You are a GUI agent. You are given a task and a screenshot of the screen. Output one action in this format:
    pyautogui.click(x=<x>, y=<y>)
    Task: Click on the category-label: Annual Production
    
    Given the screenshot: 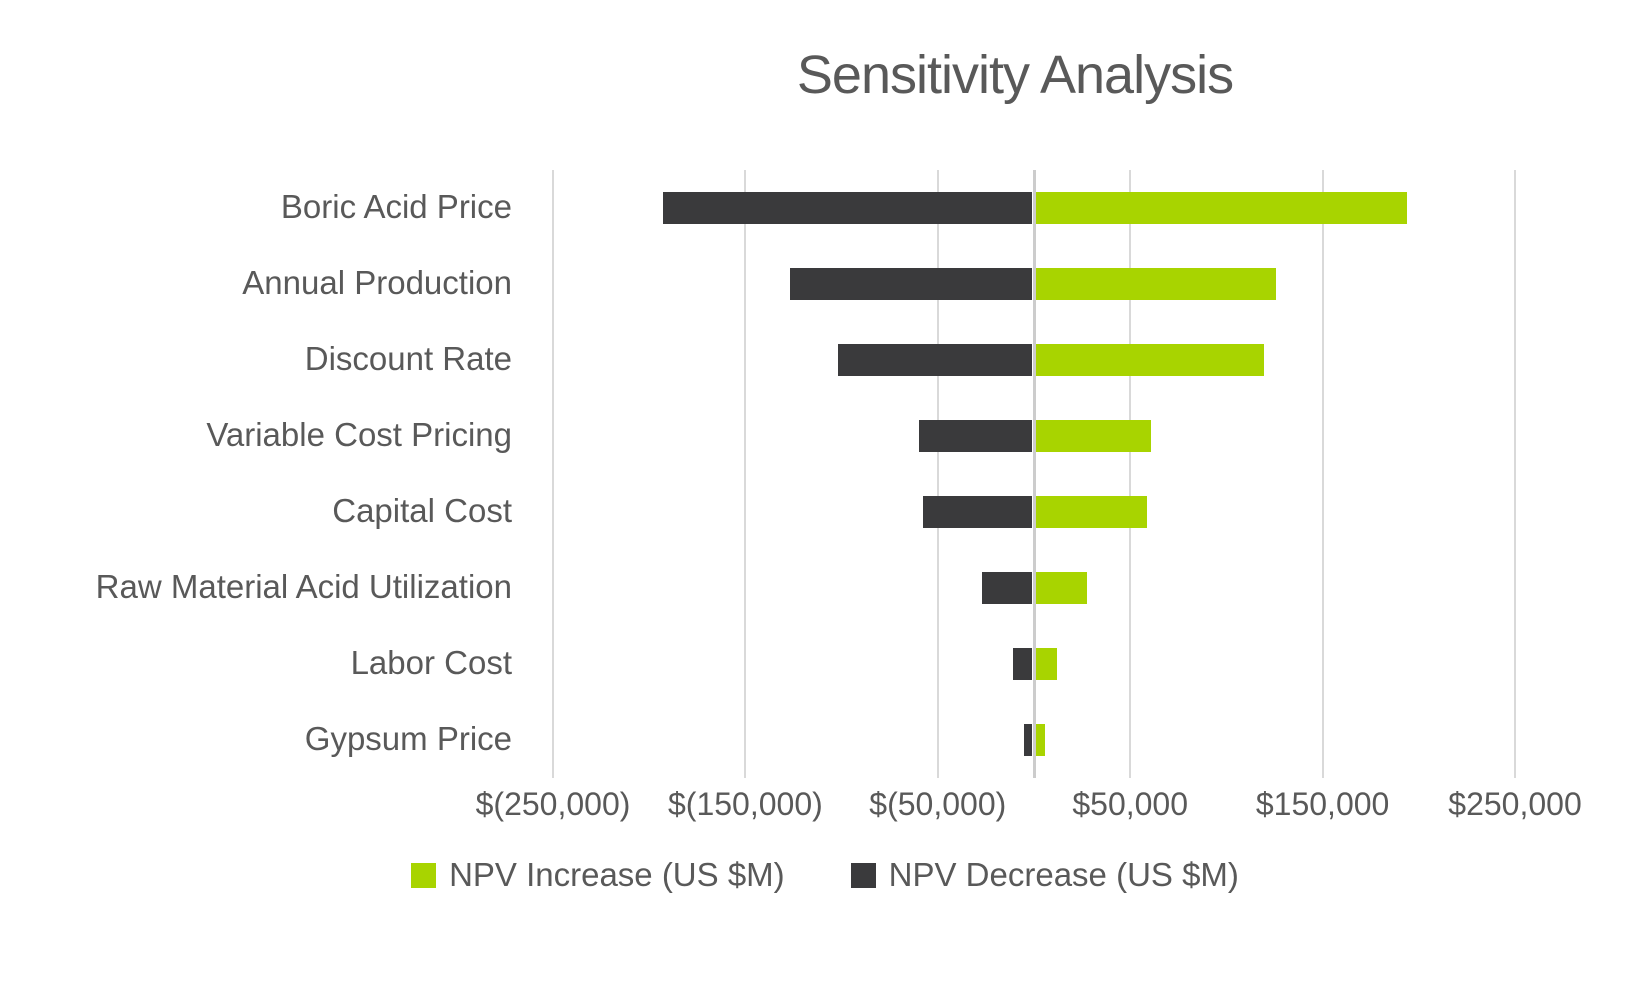 What is the action you would take?
    pyautogui.click(x=377, y=282)
    